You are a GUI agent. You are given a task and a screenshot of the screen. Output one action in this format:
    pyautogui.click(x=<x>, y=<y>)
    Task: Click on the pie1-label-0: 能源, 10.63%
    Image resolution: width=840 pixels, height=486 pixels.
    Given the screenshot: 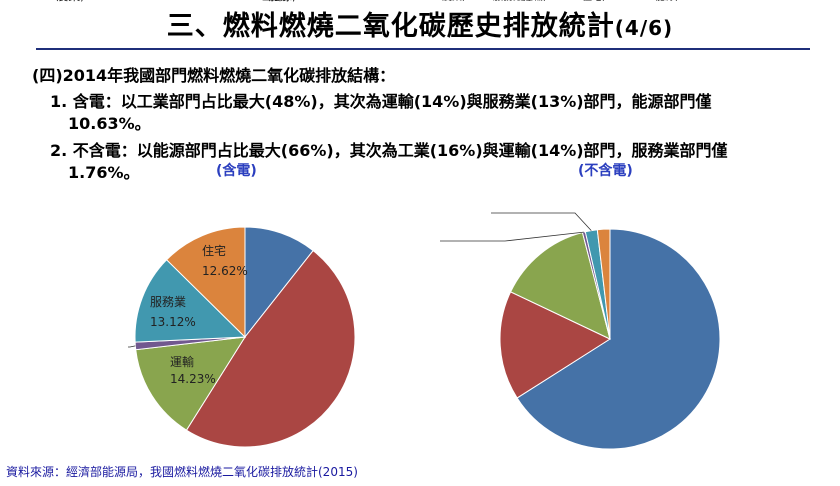 What is the action you would take?
    pyautogui.click(x=306, y=1)
    